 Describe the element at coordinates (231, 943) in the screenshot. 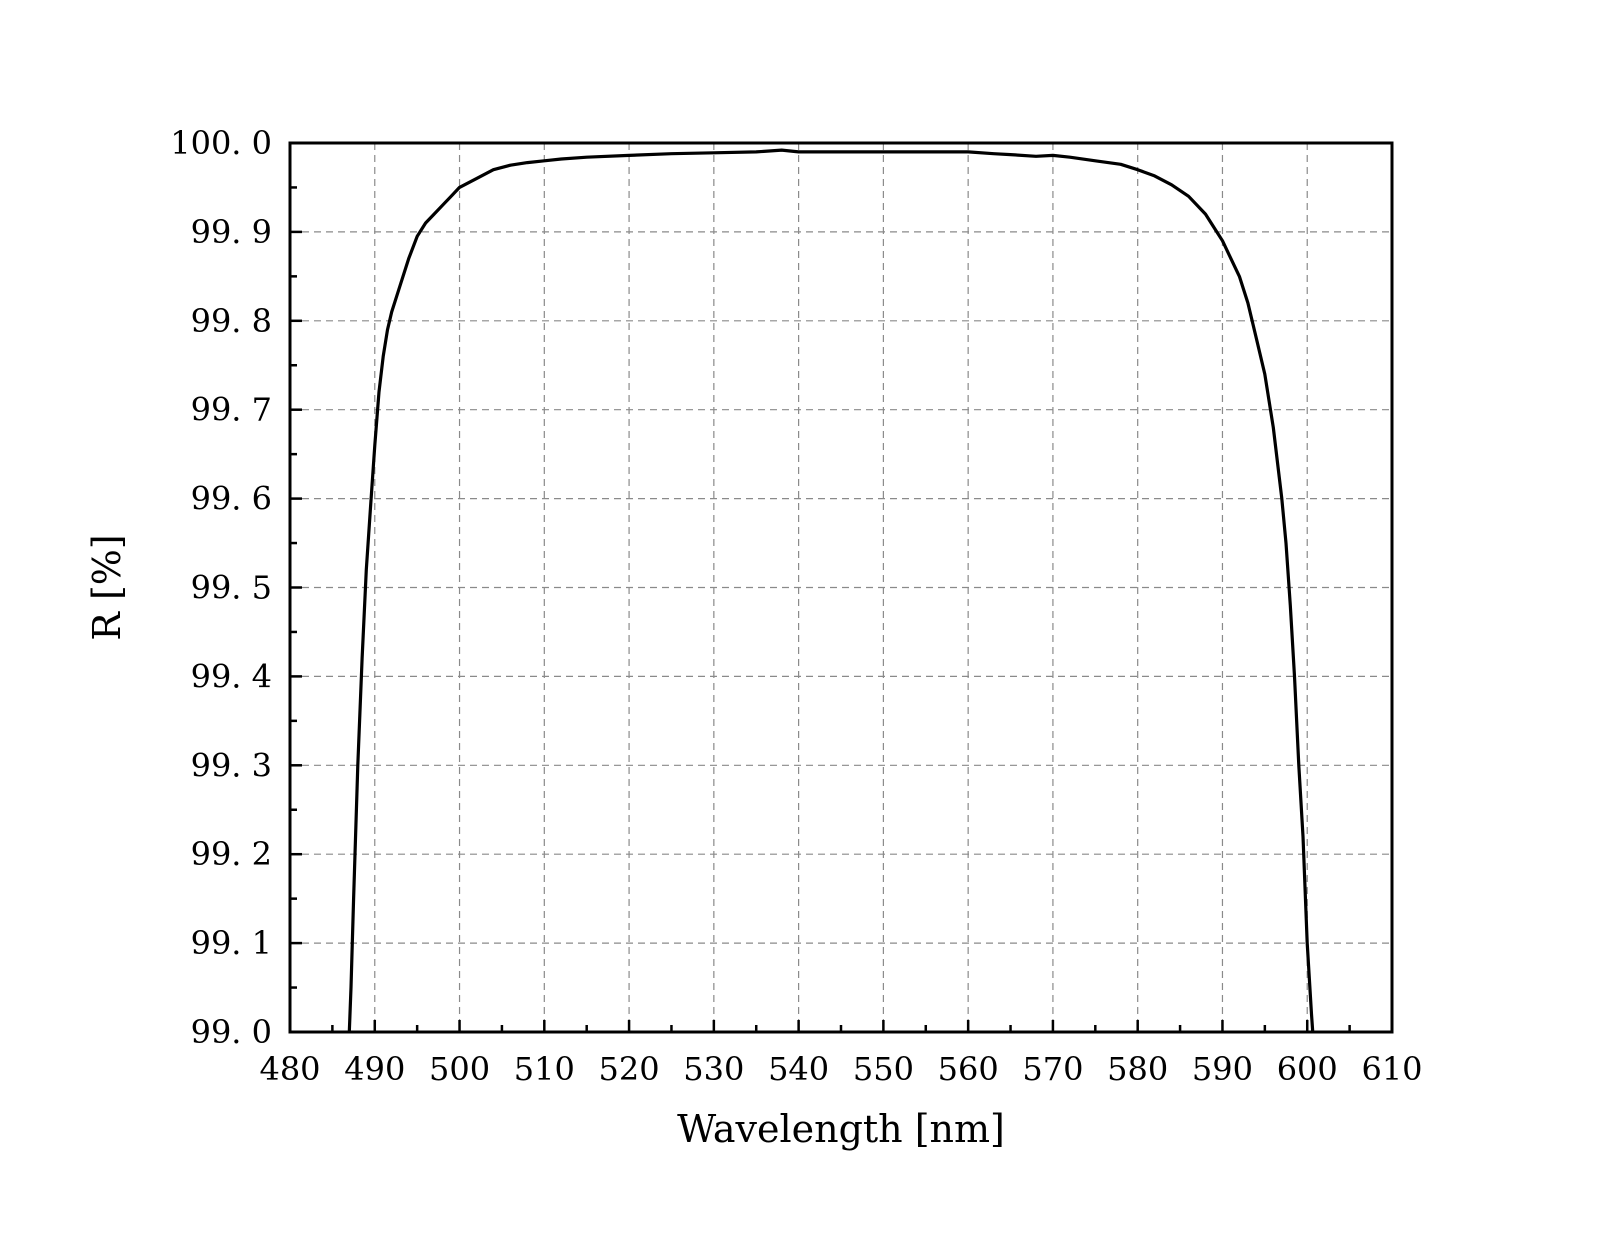

I see `y-tick-label: 99. 1` at that location.